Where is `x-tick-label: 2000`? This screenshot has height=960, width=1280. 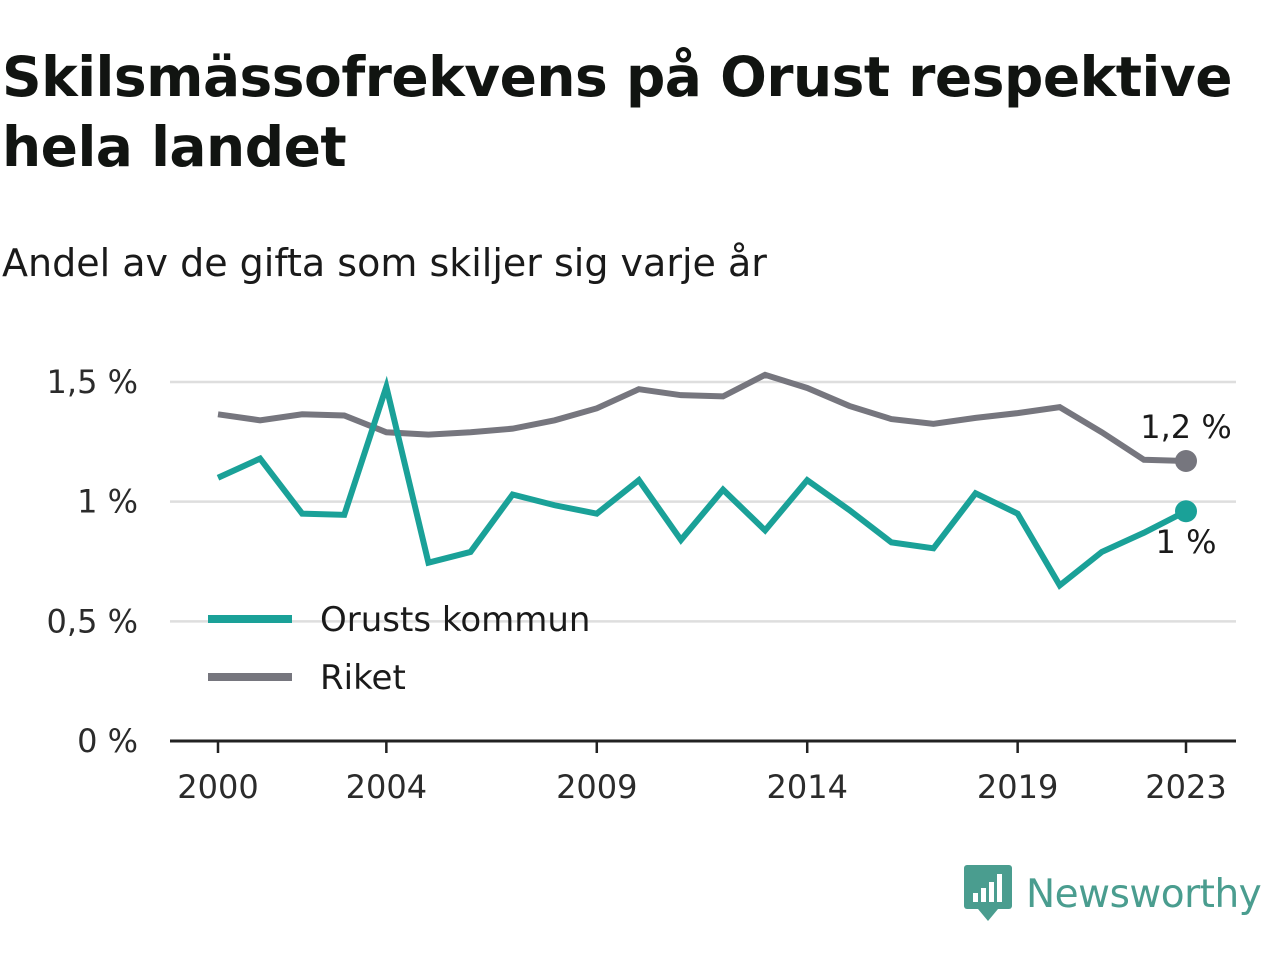 x-tick-label: 2000 is located at coordinates (217, 787).